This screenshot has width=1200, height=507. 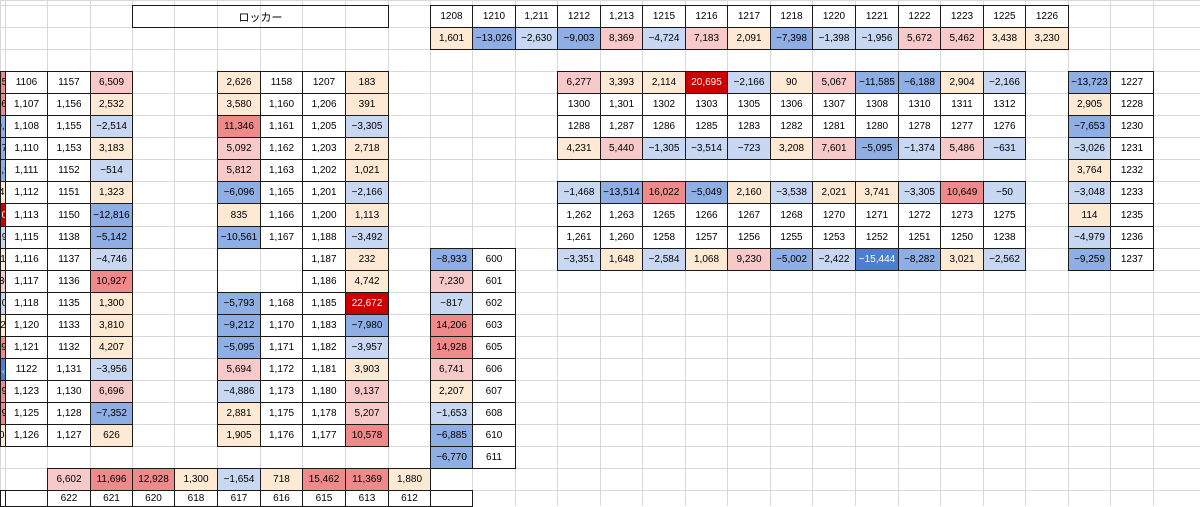 I want to click on locker-number: 1230, so click(x=1132, y=126).